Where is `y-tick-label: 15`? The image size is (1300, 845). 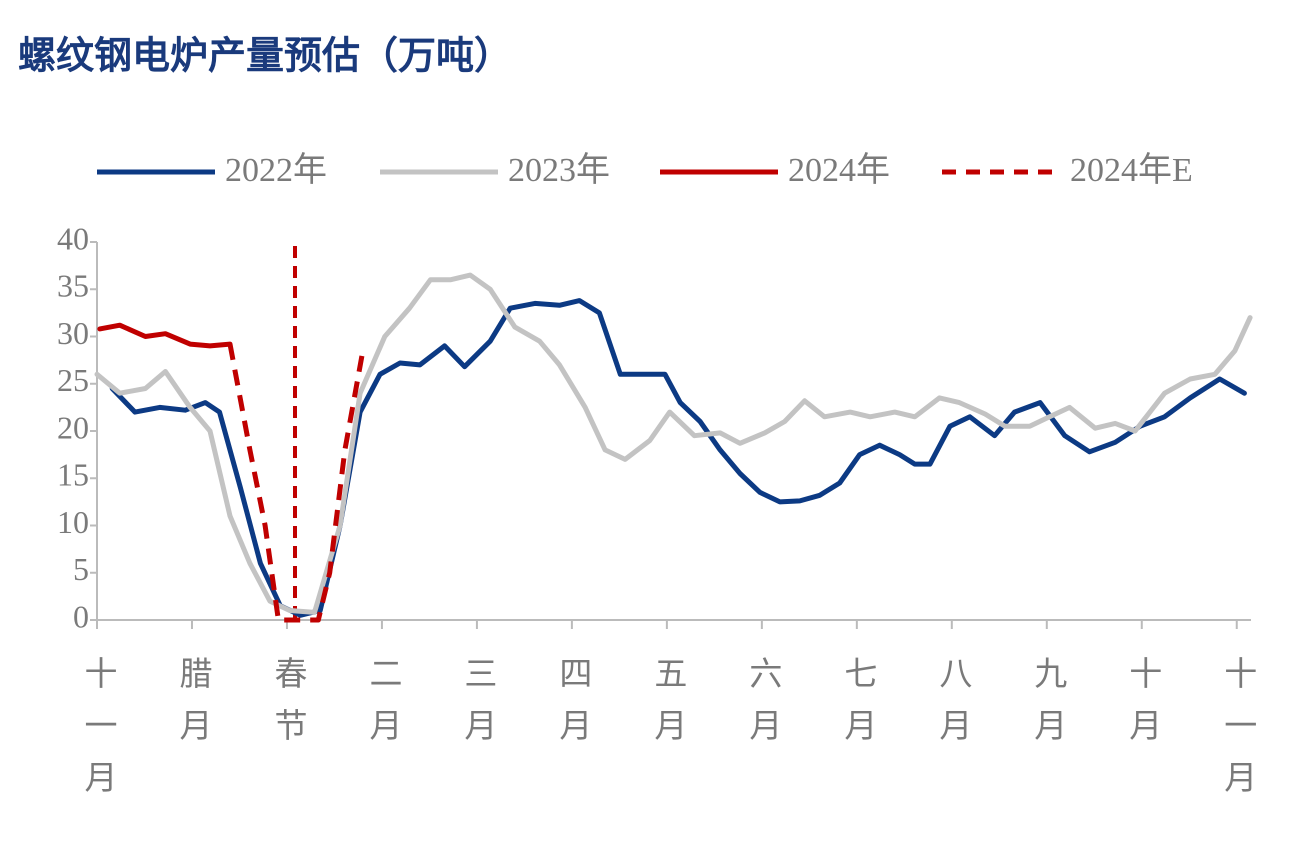 y-tick-label: 15 is located at coordinates (73, 475).